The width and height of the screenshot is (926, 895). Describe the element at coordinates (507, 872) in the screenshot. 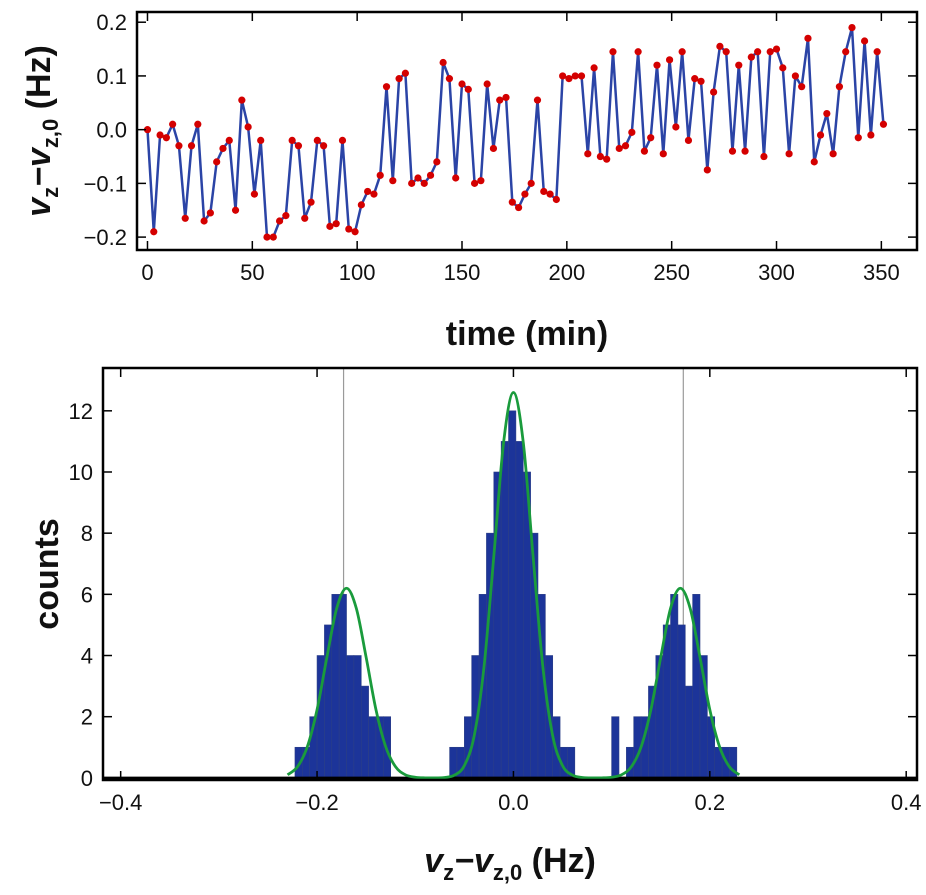

I see `subscript: z,0` at that location.